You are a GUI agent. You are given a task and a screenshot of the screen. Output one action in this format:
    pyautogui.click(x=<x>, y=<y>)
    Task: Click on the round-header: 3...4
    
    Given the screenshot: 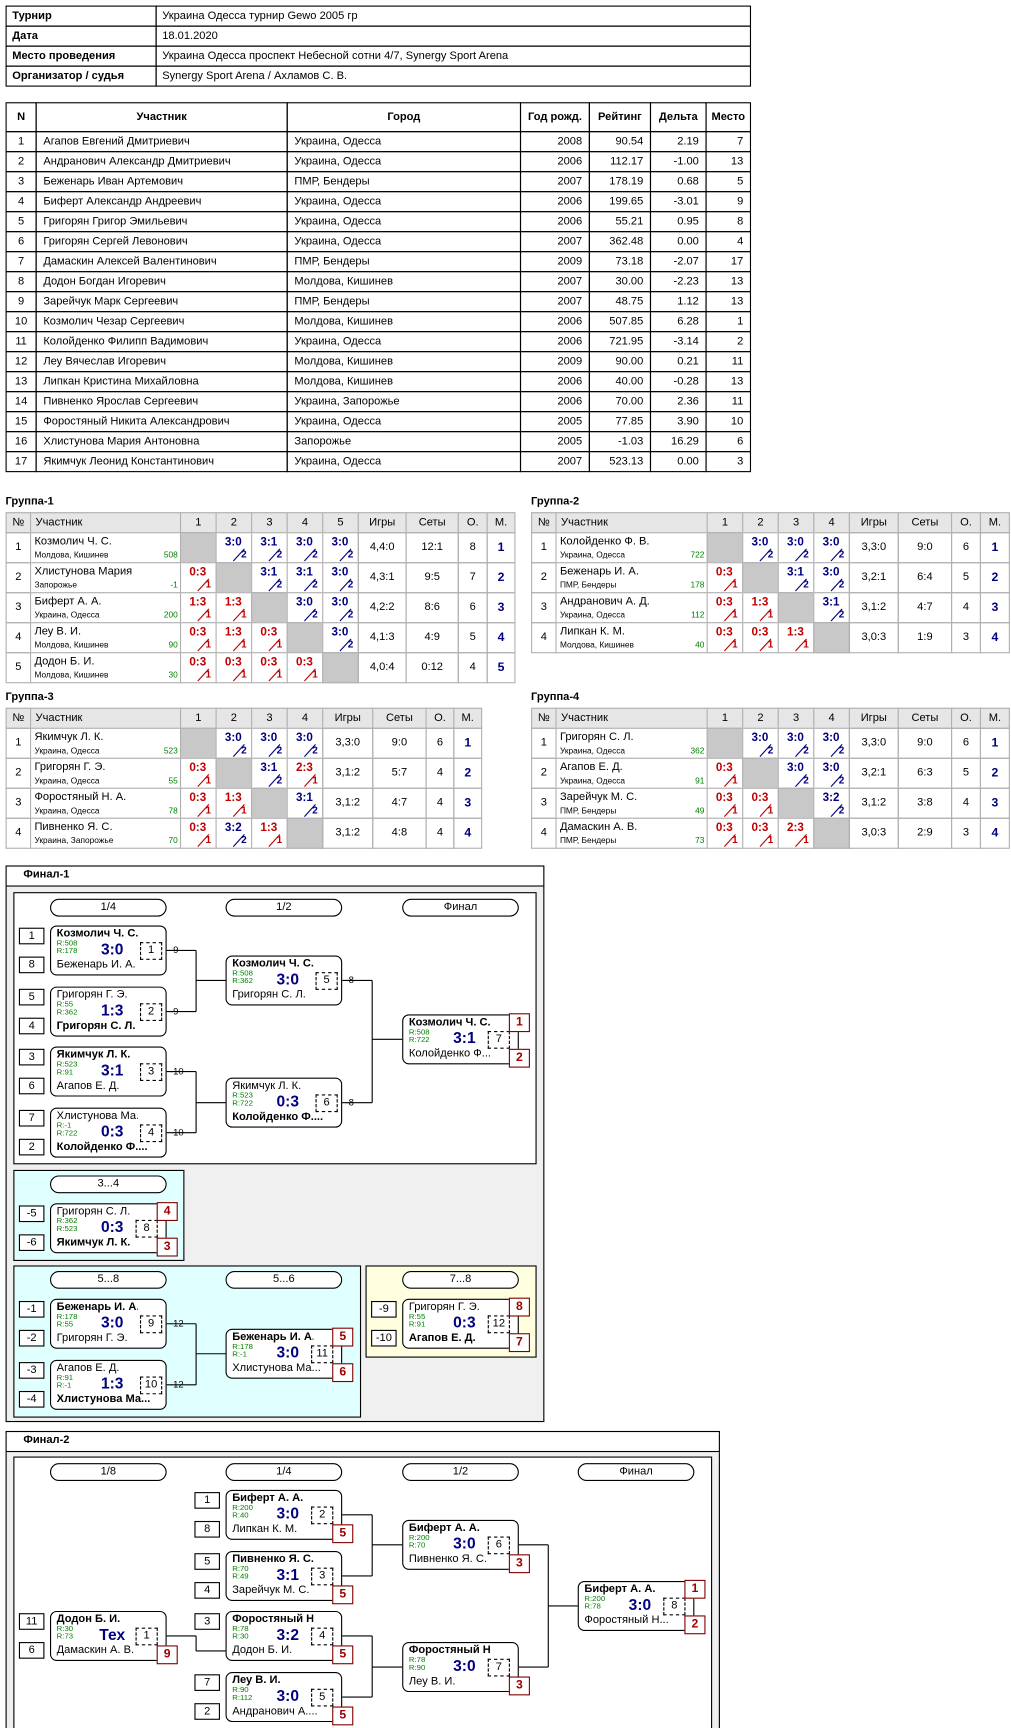 What is the action you would take?
    pyautogui.click(x=108, y=1184)
    